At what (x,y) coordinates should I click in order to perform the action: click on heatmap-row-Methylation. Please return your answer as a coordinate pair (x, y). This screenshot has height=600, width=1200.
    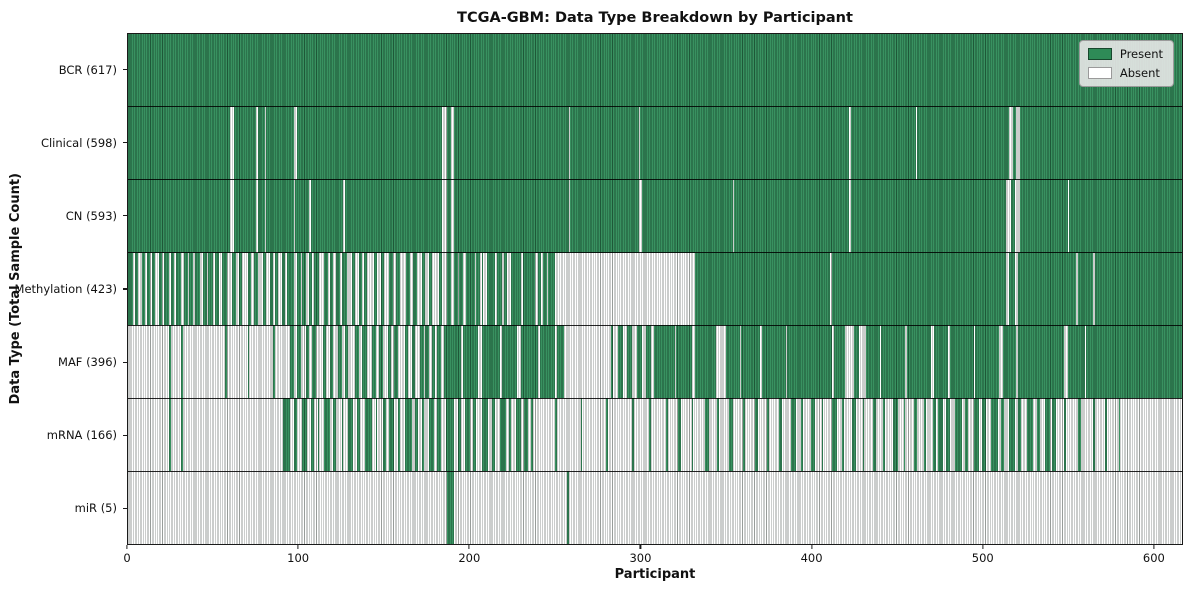
    Looking at the image, I should click on (655, 289).